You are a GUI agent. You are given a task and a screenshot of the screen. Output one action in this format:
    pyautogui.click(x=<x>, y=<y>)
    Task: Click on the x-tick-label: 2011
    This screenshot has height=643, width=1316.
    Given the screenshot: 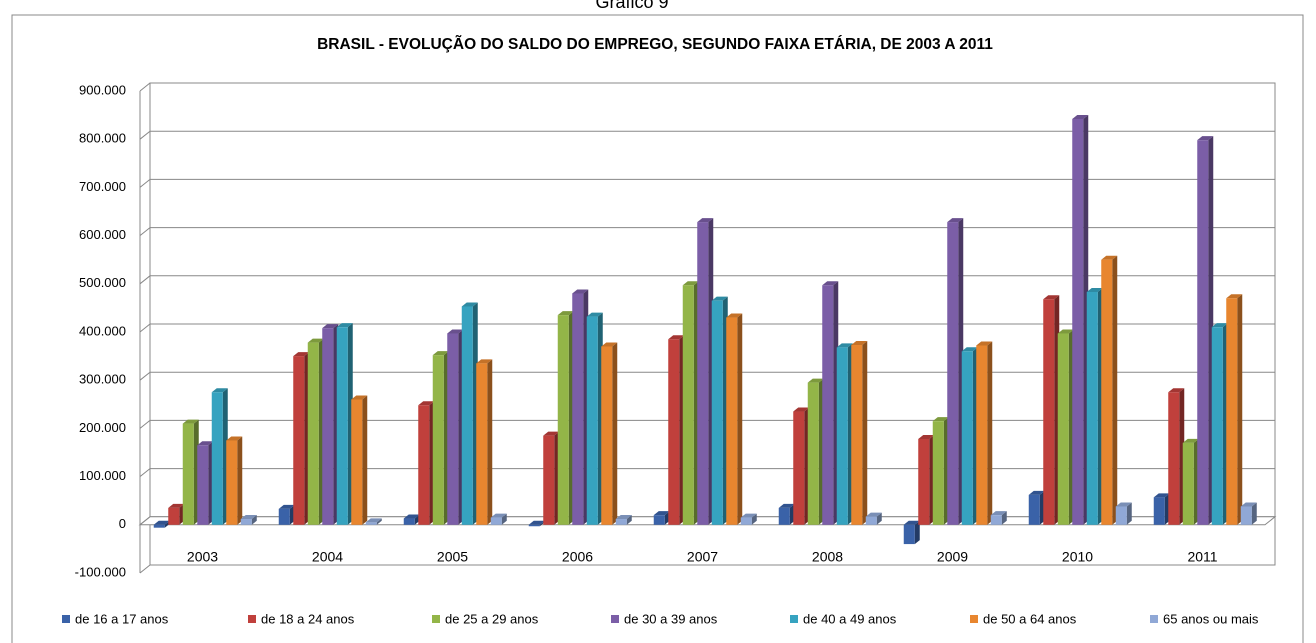 What is the action you would take?
    pyautogui.click(x=1202, y=557)
    